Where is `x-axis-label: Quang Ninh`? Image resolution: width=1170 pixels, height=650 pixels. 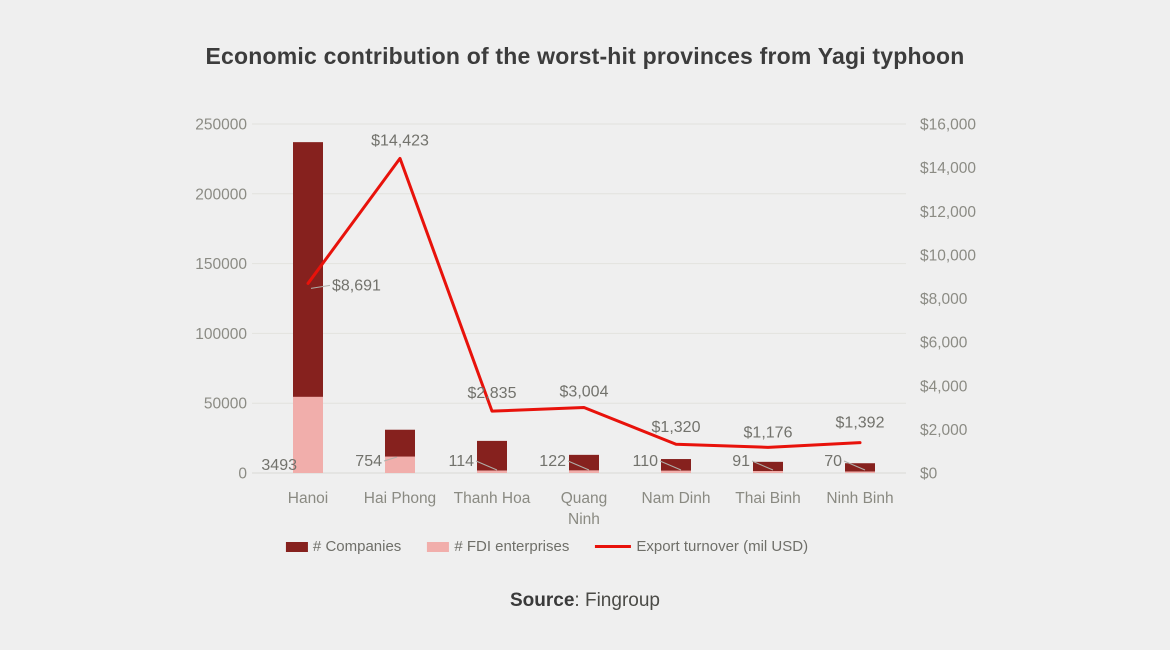 x-axis-label: Quang Ninh is located at coordinates (584, 509).